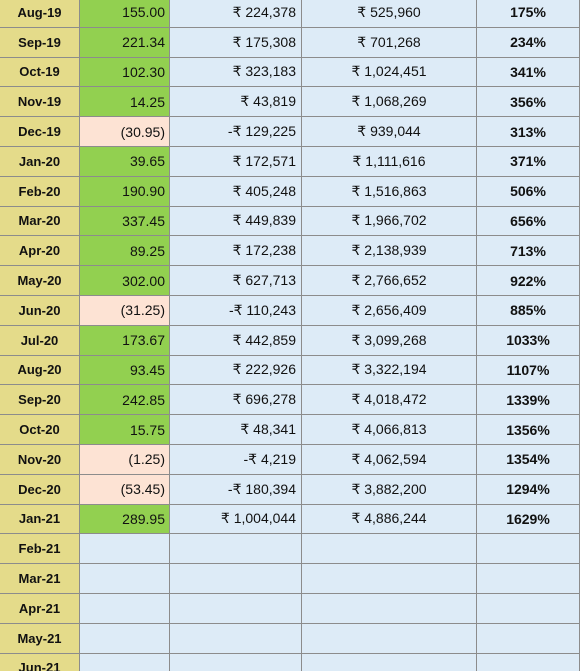 The height and width of the screenshot is (671, 580). Describe the element at coordinates (40, 221) in the screenshot. I see `month-cell: Mar-20` at that location.